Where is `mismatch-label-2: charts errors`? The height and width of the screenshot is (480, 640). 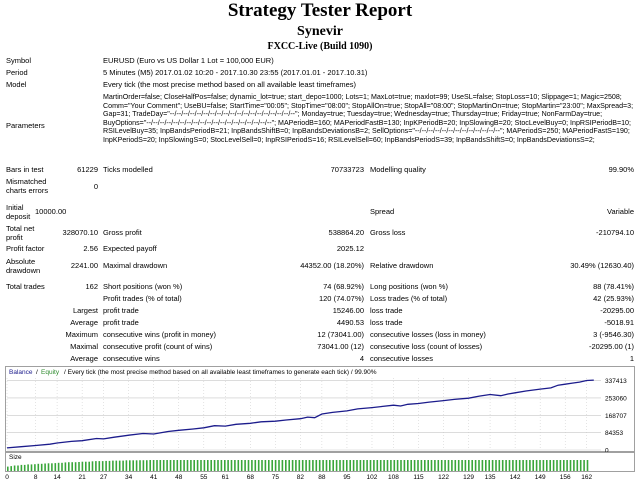 mismatch-label-2: charts errors is located at coordinates (27, 190).